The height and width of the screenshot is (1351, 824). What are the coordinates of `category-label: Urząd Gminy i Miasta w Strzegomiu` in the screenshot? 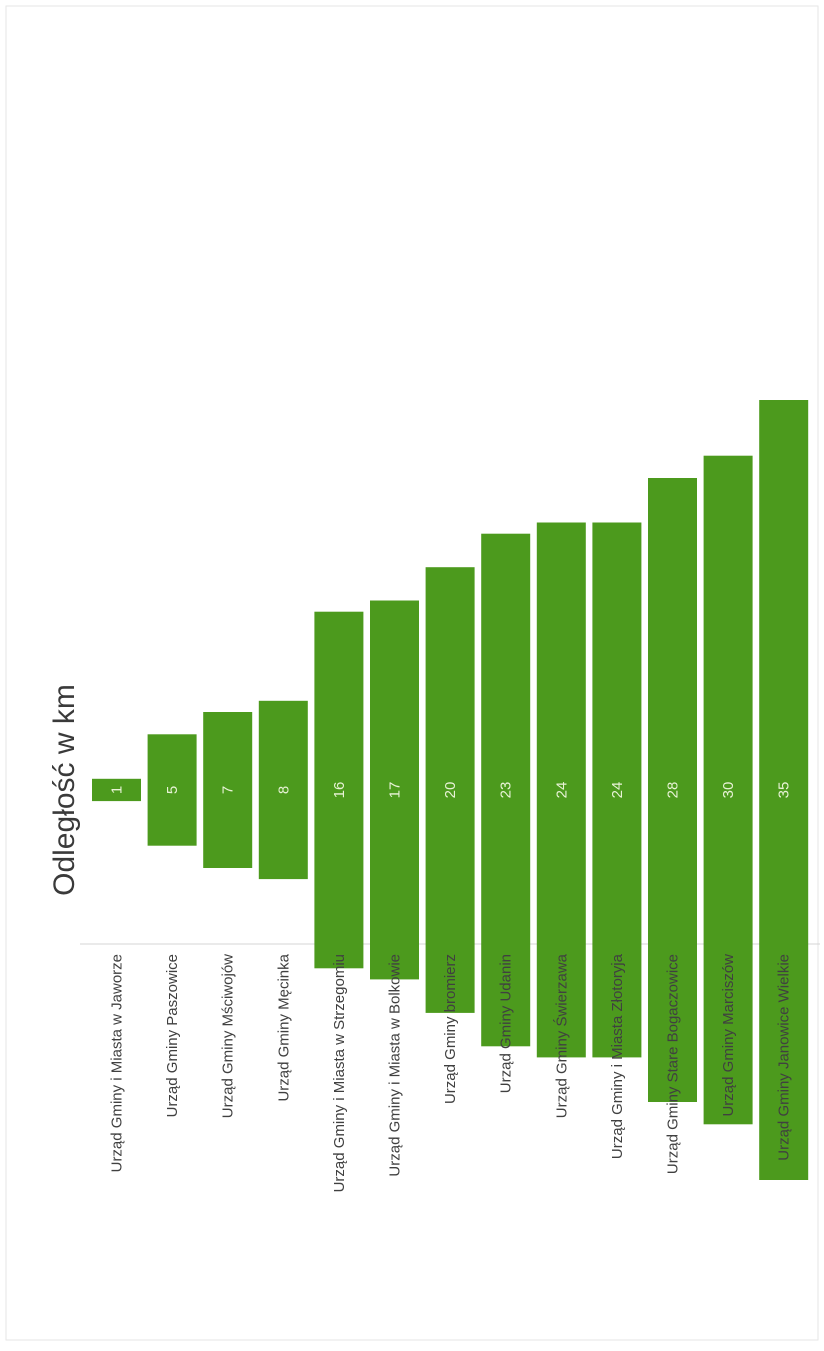 It's located at (339, 1073).